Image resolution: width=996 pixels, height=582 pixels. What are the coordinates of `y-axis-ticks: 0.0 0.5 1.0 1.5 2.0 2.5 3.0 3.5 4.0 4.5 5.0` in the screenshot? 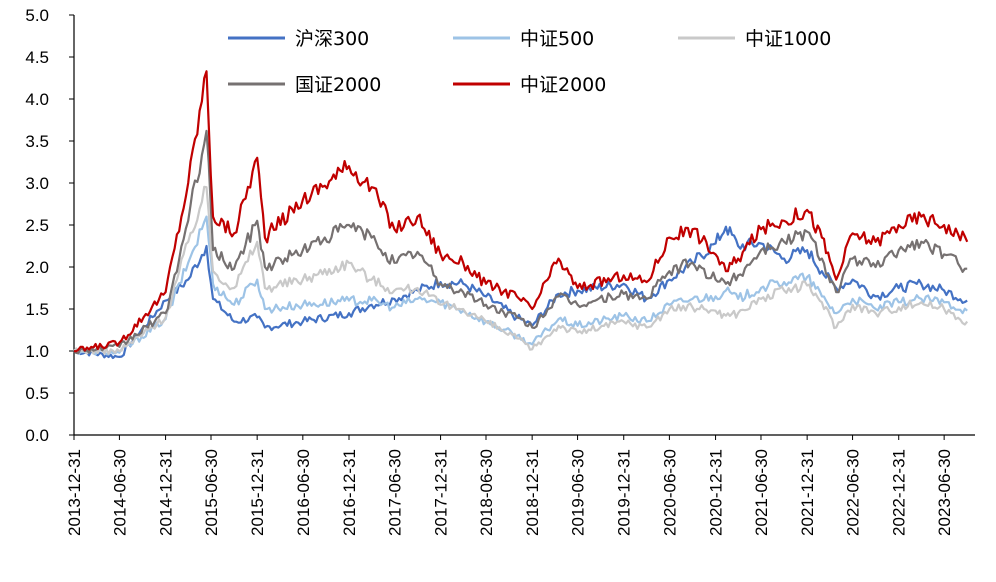 It's located at (49, 225).